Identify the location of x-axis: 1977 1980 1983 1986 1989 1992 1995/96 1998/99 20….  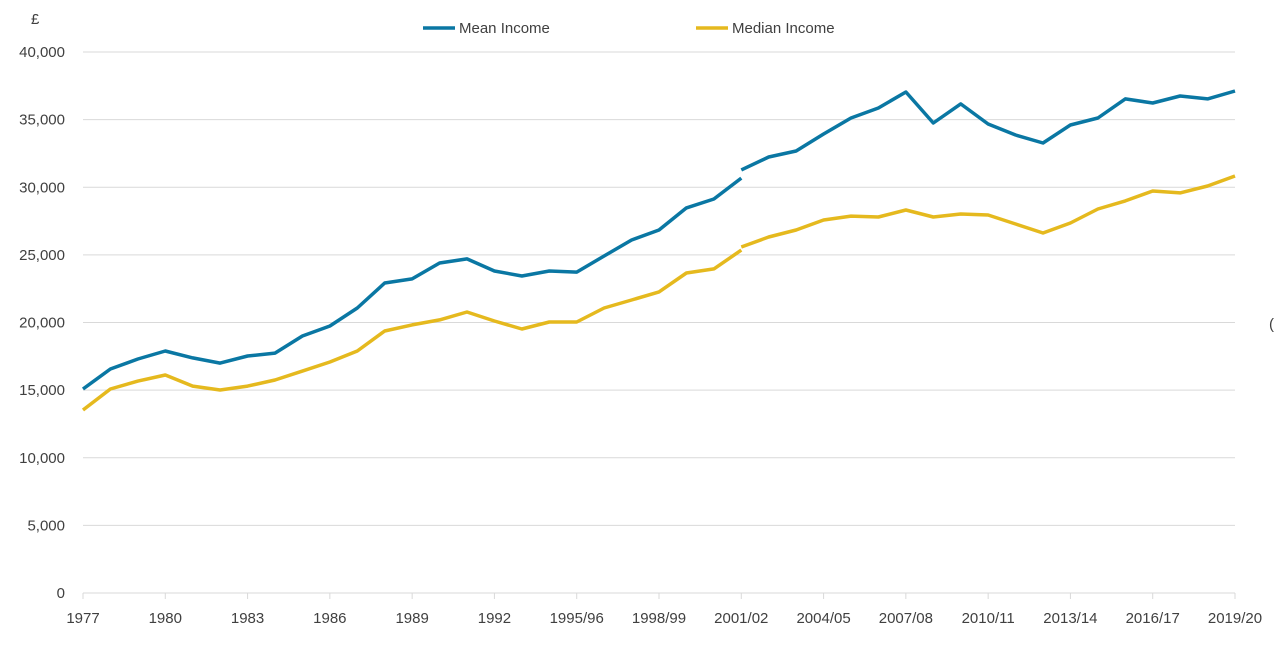
(664, 610).